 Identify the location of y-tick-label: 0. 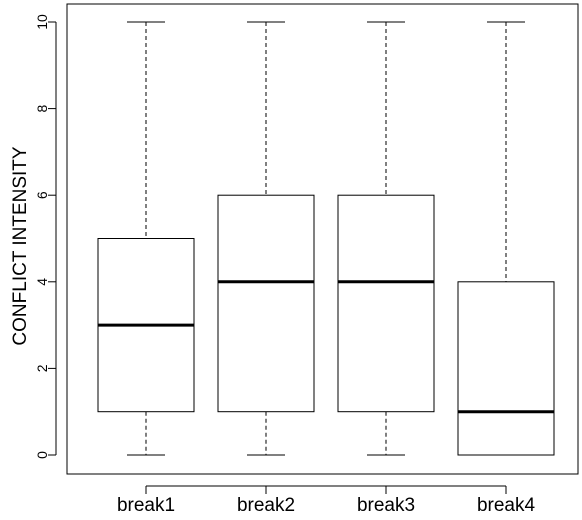
(42, 455).